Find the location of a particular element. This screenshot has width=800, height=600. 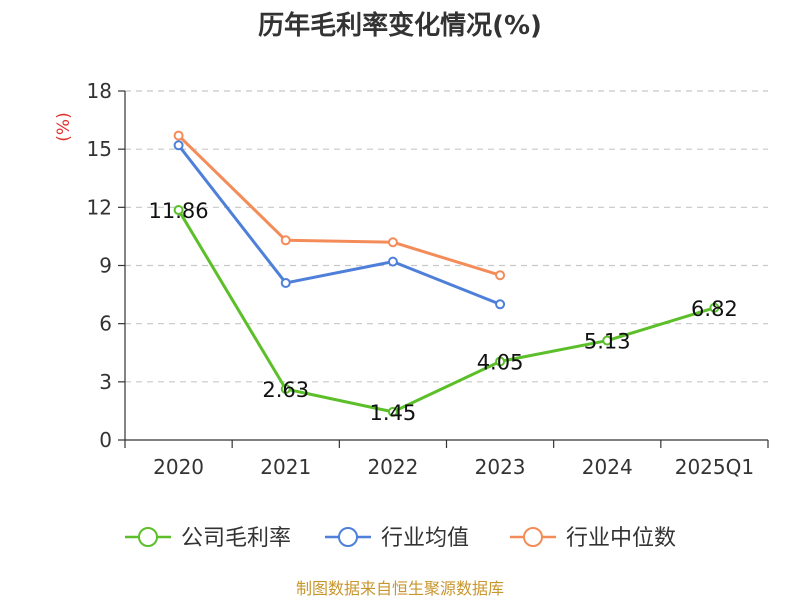

source-note: 制图数据来自恒生聚源数据库 is located at coordinates (400, 588).